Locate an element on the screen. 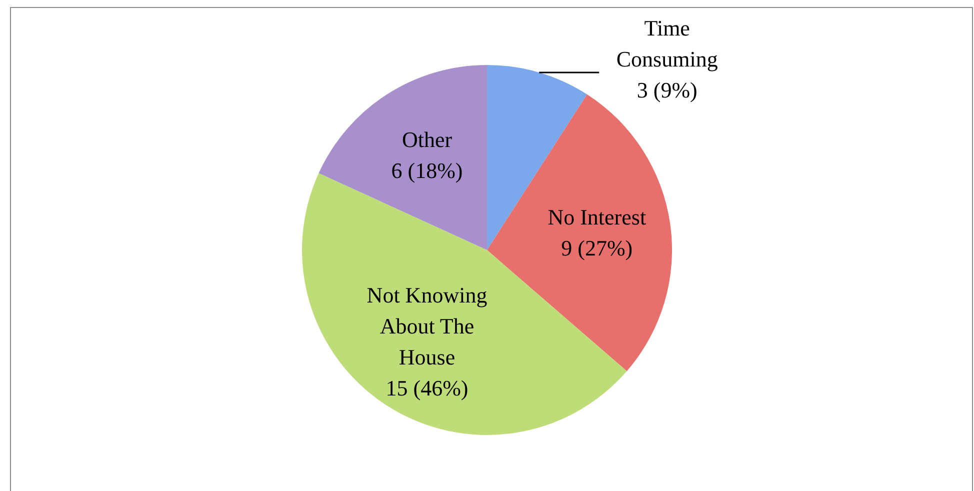  data-label: 15 (46%) is located at coordinates (427, 388).